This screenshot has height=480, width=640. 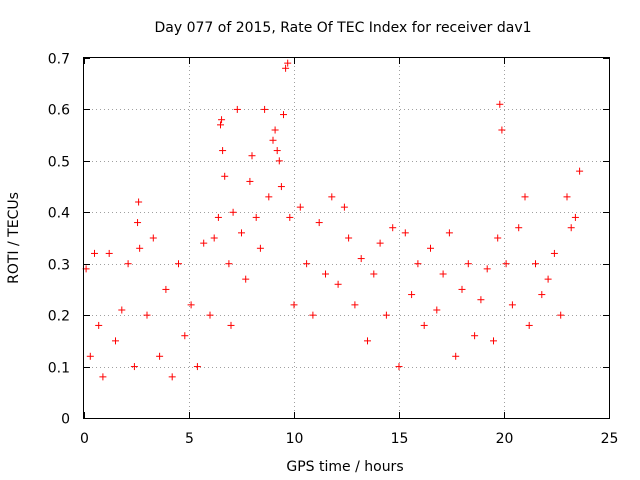 I want to click on y-tick-label: 0.3, so click(x=59, y=266).